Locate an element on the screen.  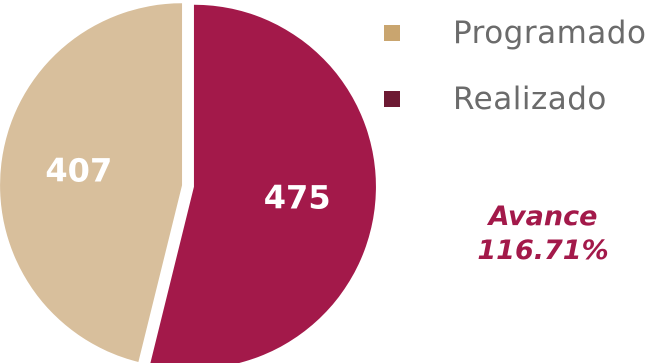
avance-annotation: Avance 116.71% is located at coordinates (543, 234).